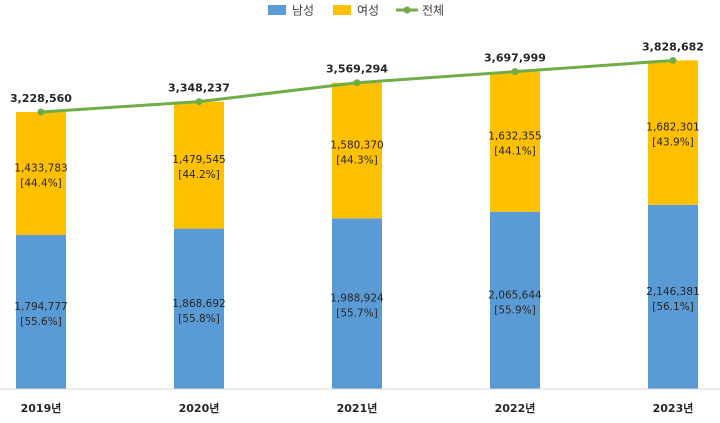 The height and width of the screenshot is (423, 720). I want to click on legend-marker, so click(407, 10).